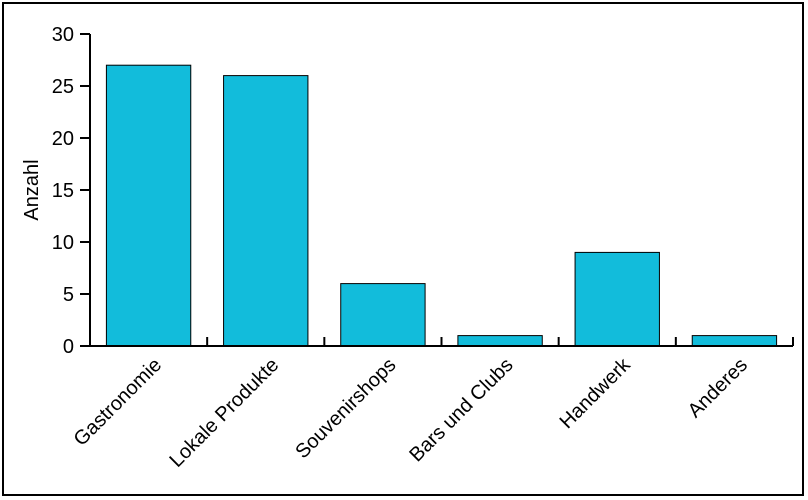 Image resolution: width=808 pixels, height=500 pixels. I want to click on bar-gastronomie, so click(148, 205).